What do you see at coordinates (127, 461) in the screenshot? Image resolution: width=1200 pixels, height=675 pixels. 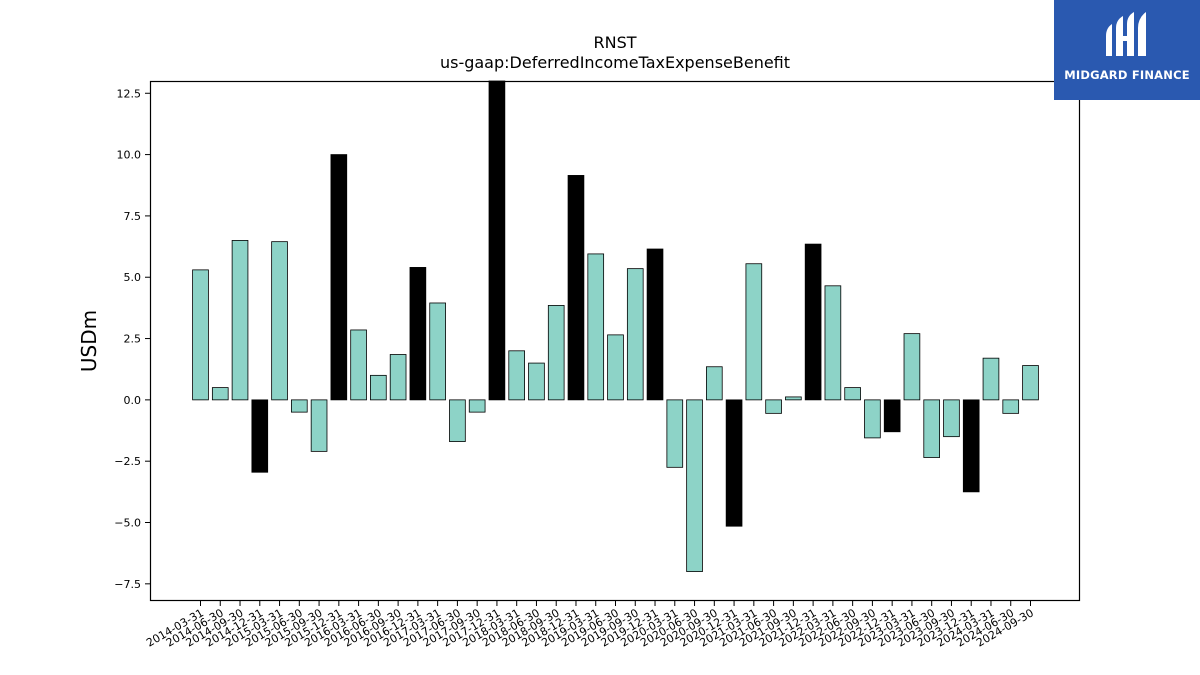 I see `y-tick-label: −2.5` at bounding box center [127, 461].